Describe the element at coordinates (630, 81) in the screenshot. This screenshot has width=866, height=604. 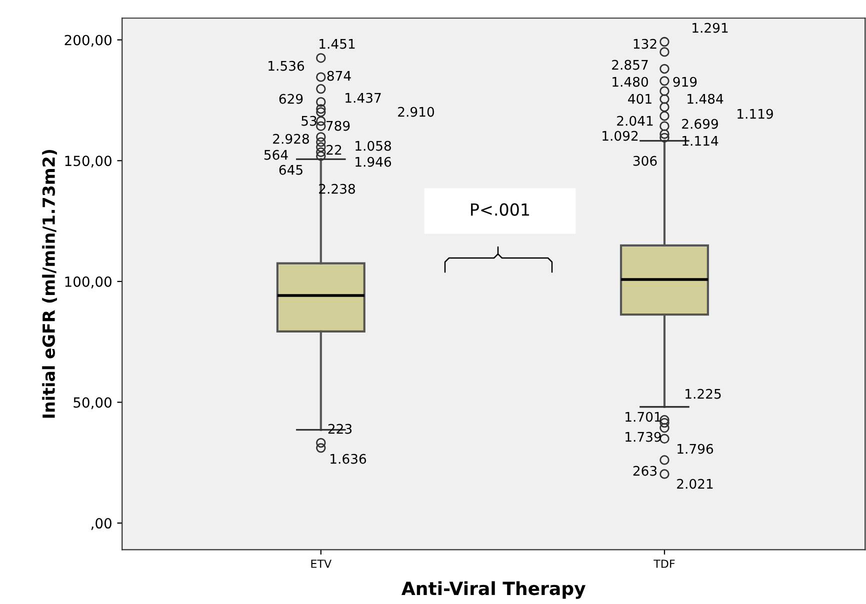
I see `annotation: 1.480` at that location.